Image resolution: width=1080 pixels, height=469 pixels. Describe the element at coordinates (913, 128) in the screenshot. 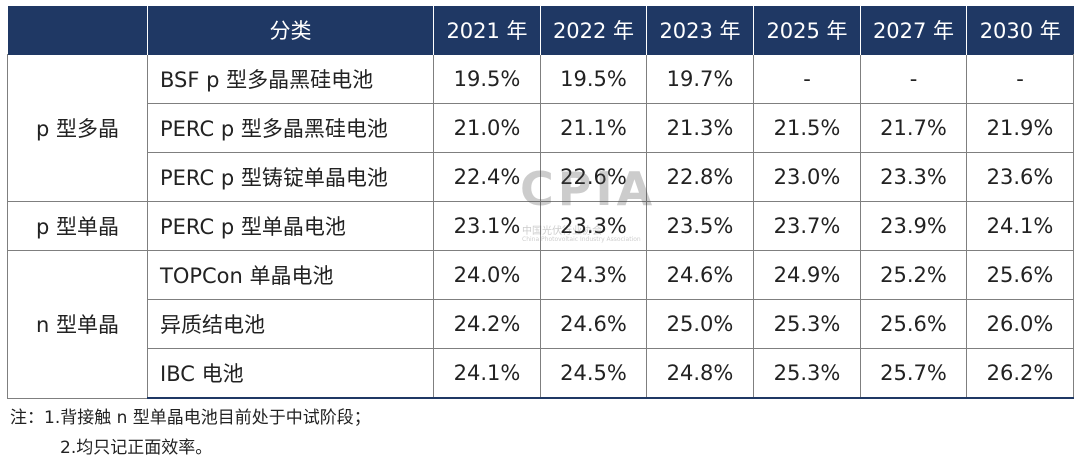

I see `table-cell: 21.7%` at that location.